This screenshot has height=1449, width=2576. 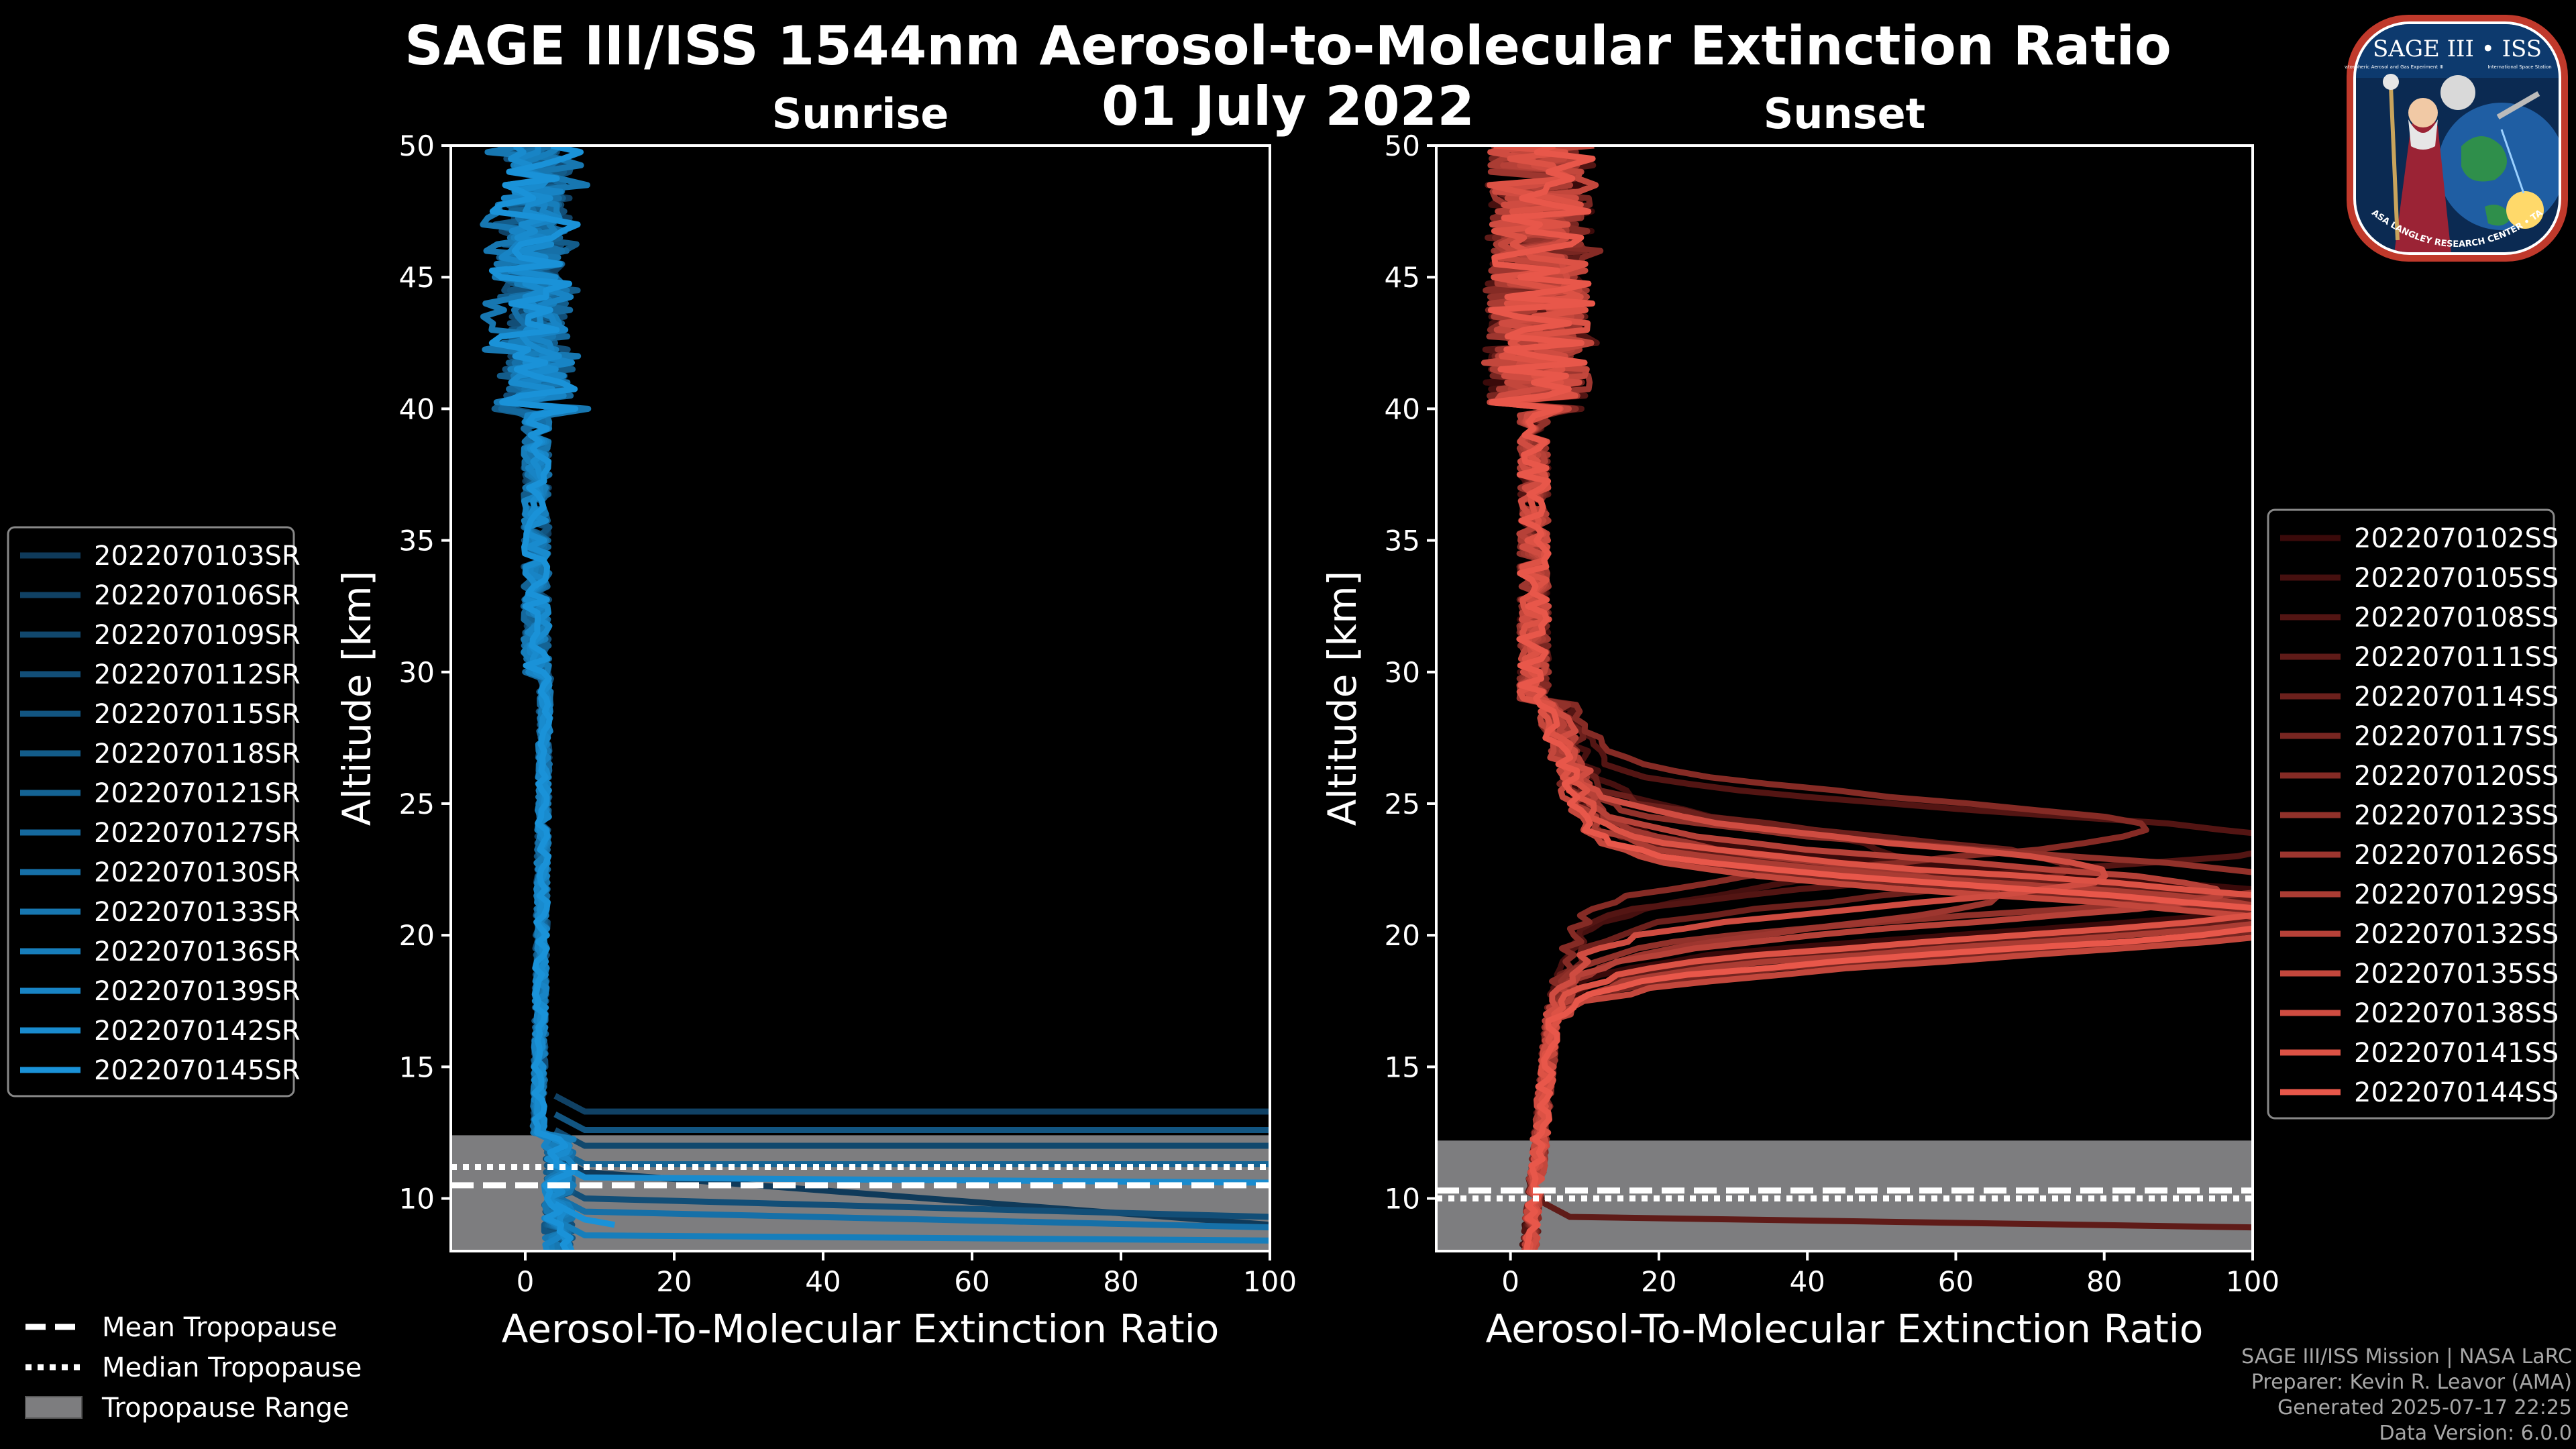 What do you see at coordinates (2456, 855) in the screenshot?
I see `legend-label: 2022070126SS` at bounding box center [2456, 855].